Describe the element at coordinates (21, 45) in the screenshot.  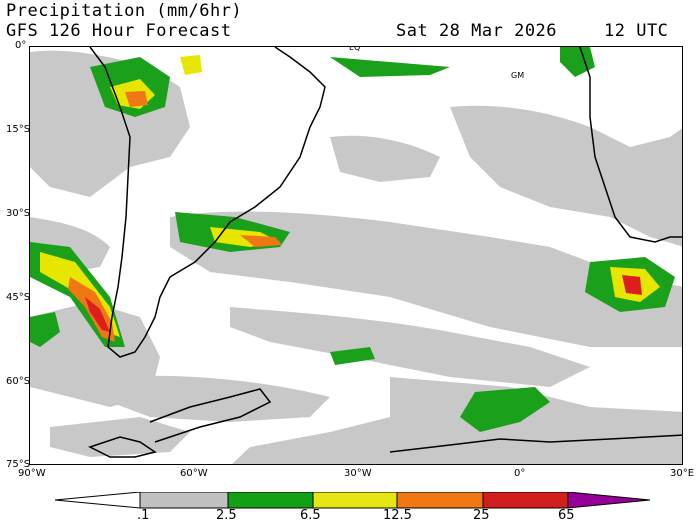
I see `lat-label-0: 0°` at that location.